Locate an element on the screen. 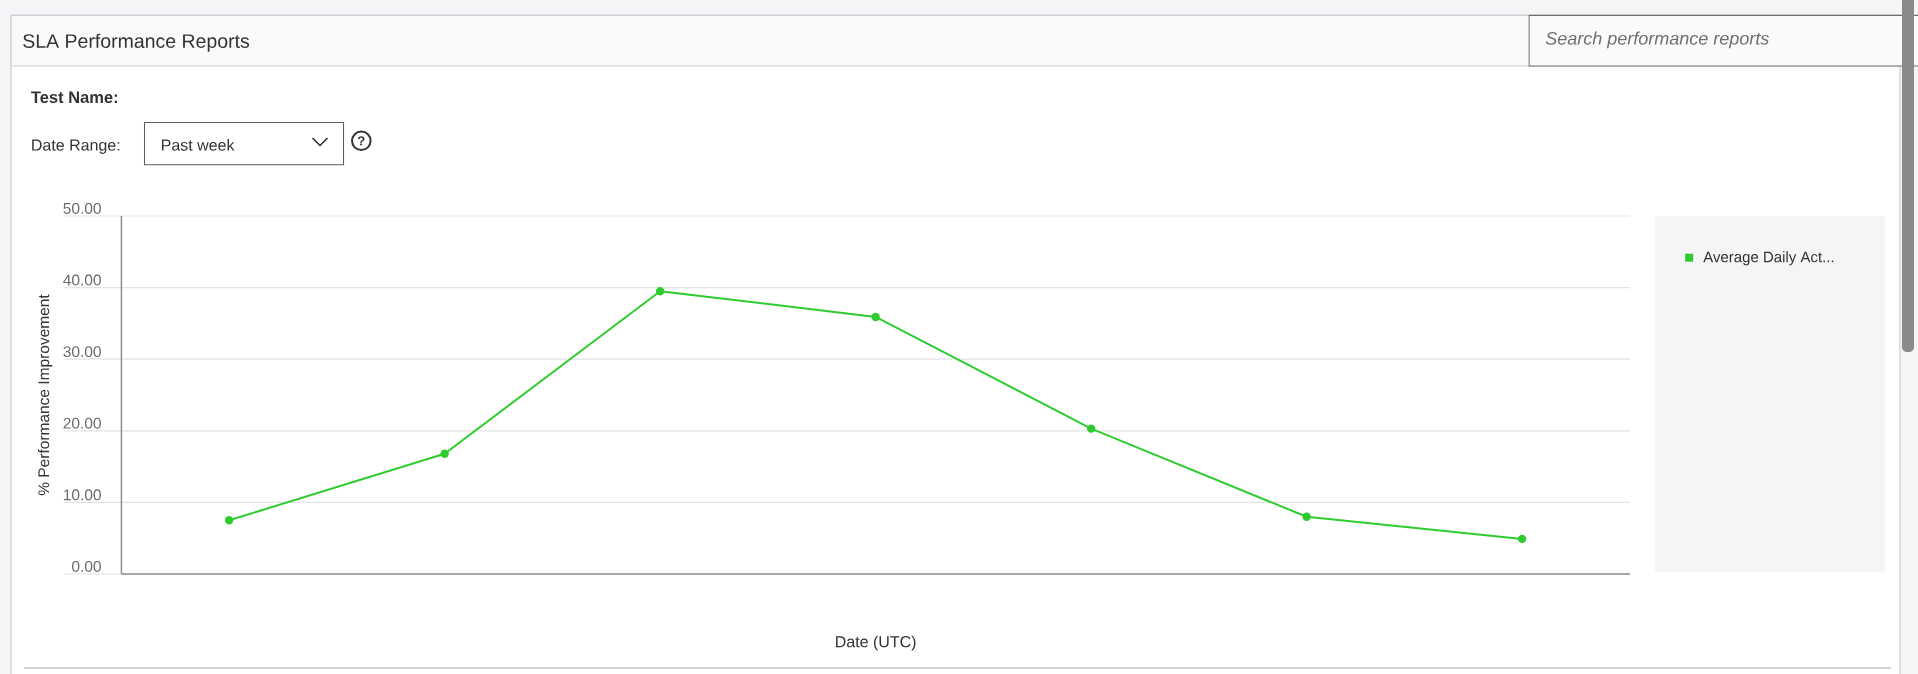  y-tick-label: 10.00 is located at coordinates (82, 495).